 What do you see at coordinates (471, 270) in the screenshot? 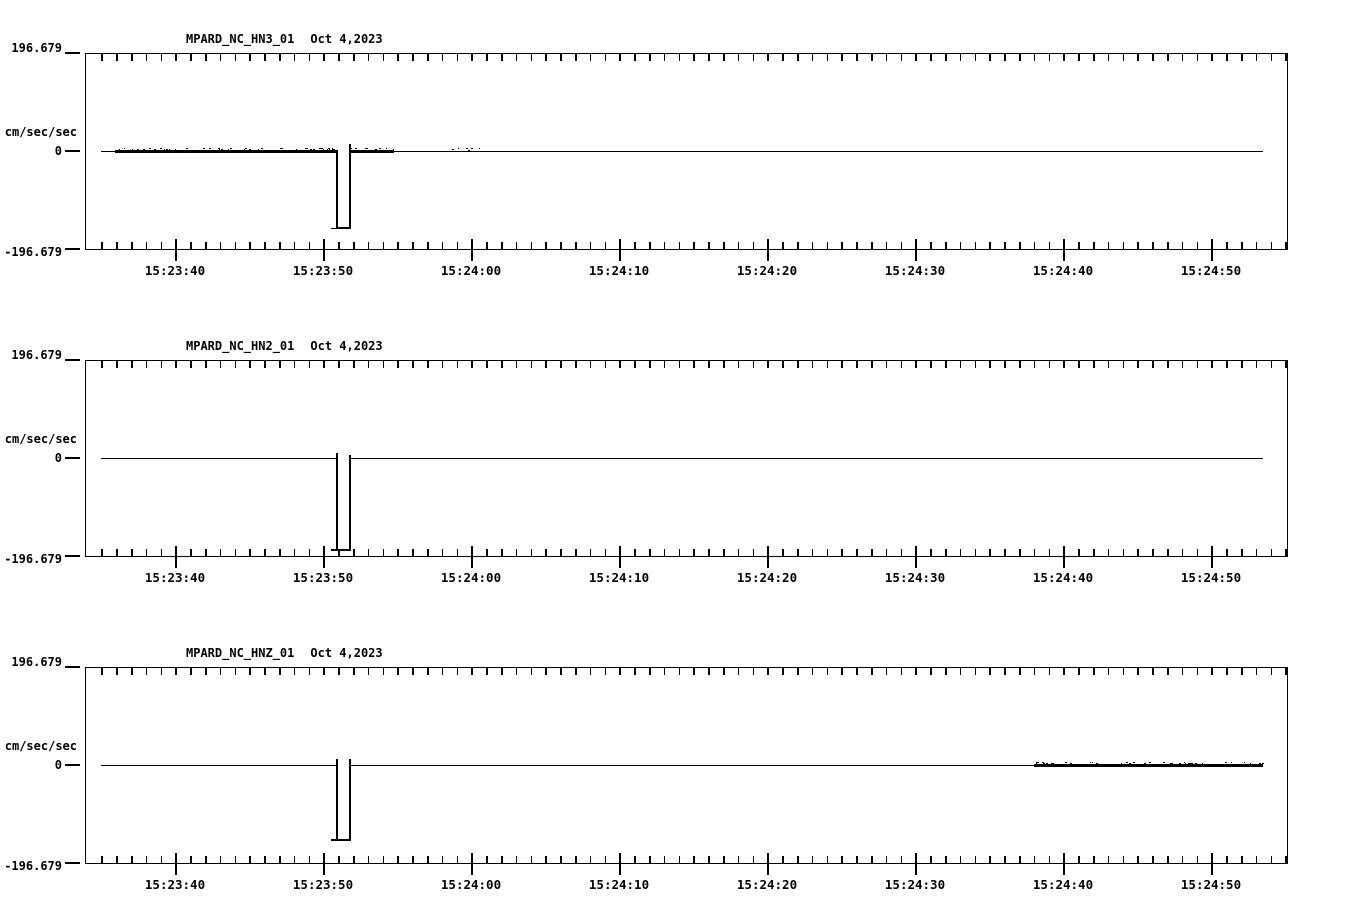
I see `x-axis-tick-label: 15:24:00` at bounding box center [471, 270].